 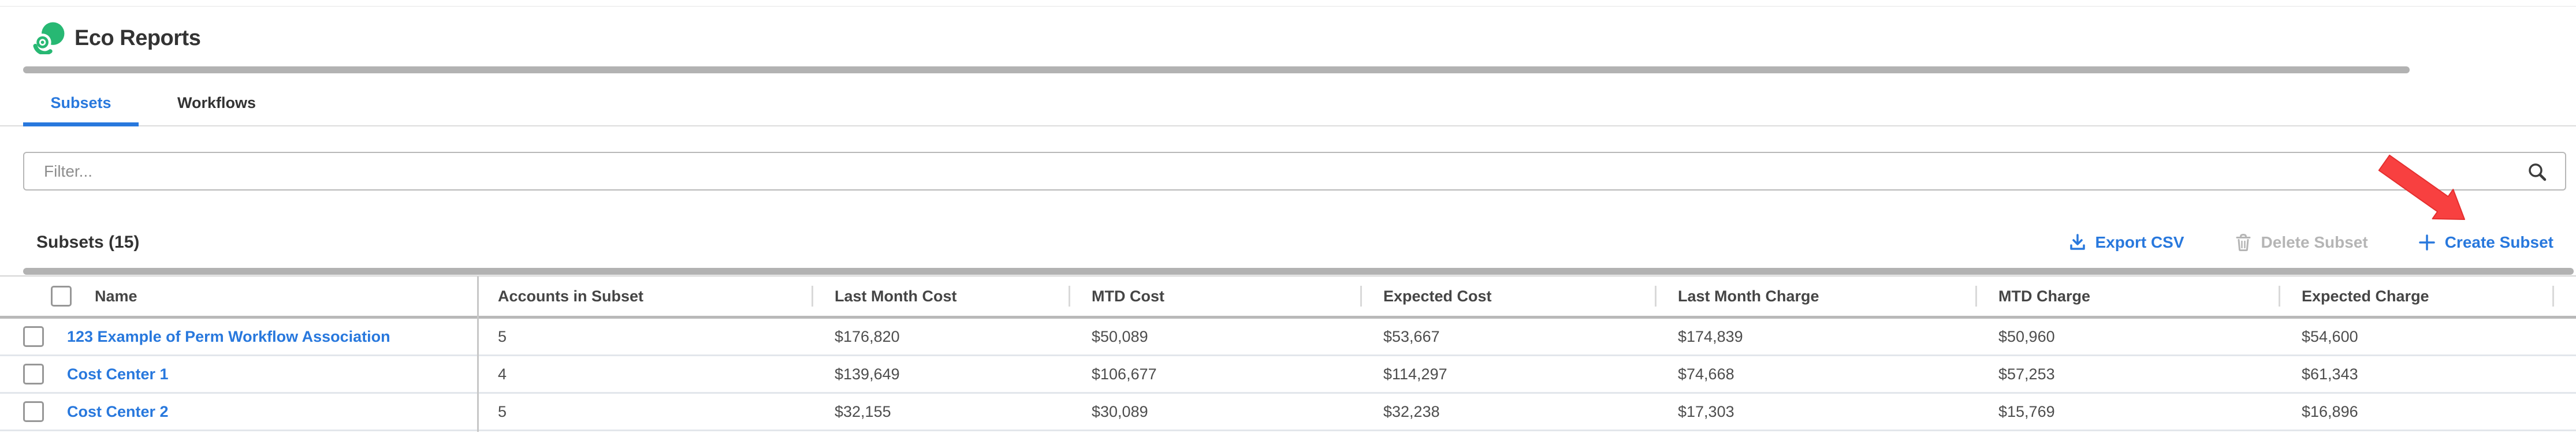 What do you see at coordinates (863, 411) in the screenshot?
I see `cell-last-month-cost: $32,155` at bounding box center [863, 411].